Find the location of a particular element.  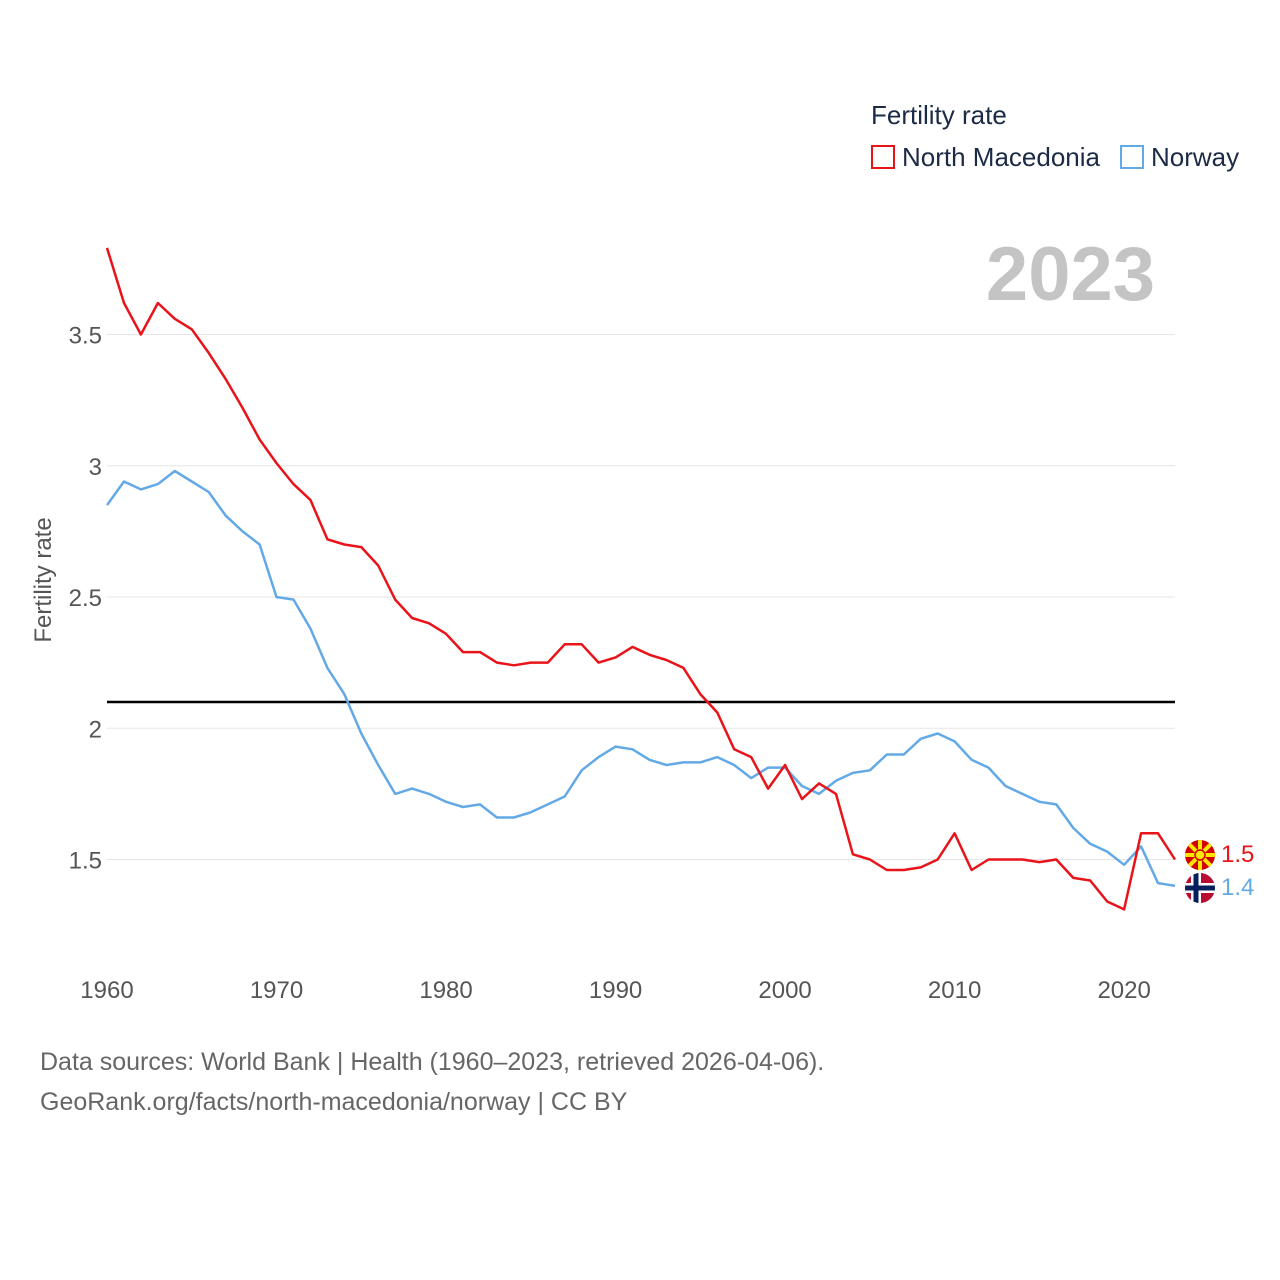

end-label-north-macedonia: 1.5 is located at coordinates (1237, 854).